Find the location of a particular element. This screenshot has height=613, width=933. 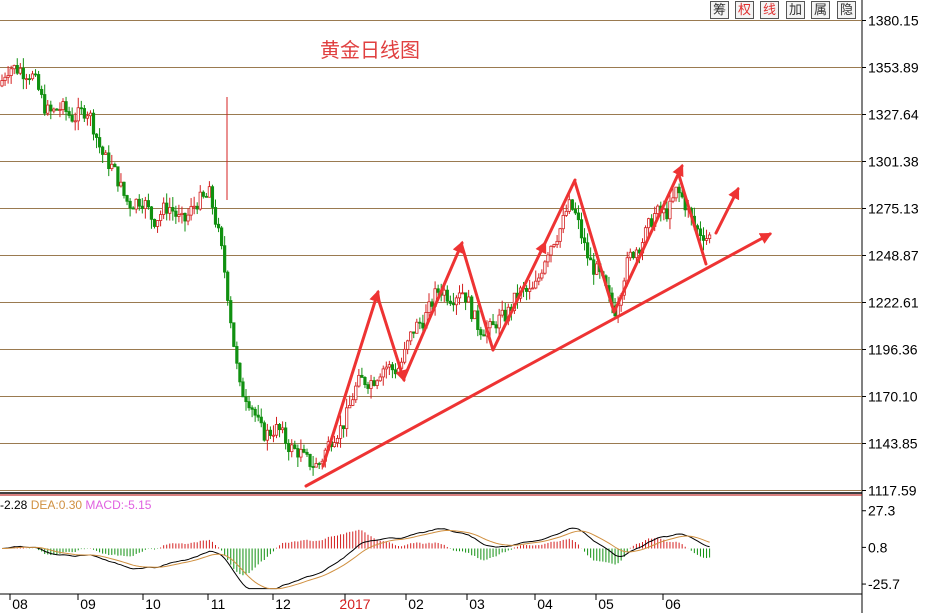

wave-line is located at coordinates (692, 218).